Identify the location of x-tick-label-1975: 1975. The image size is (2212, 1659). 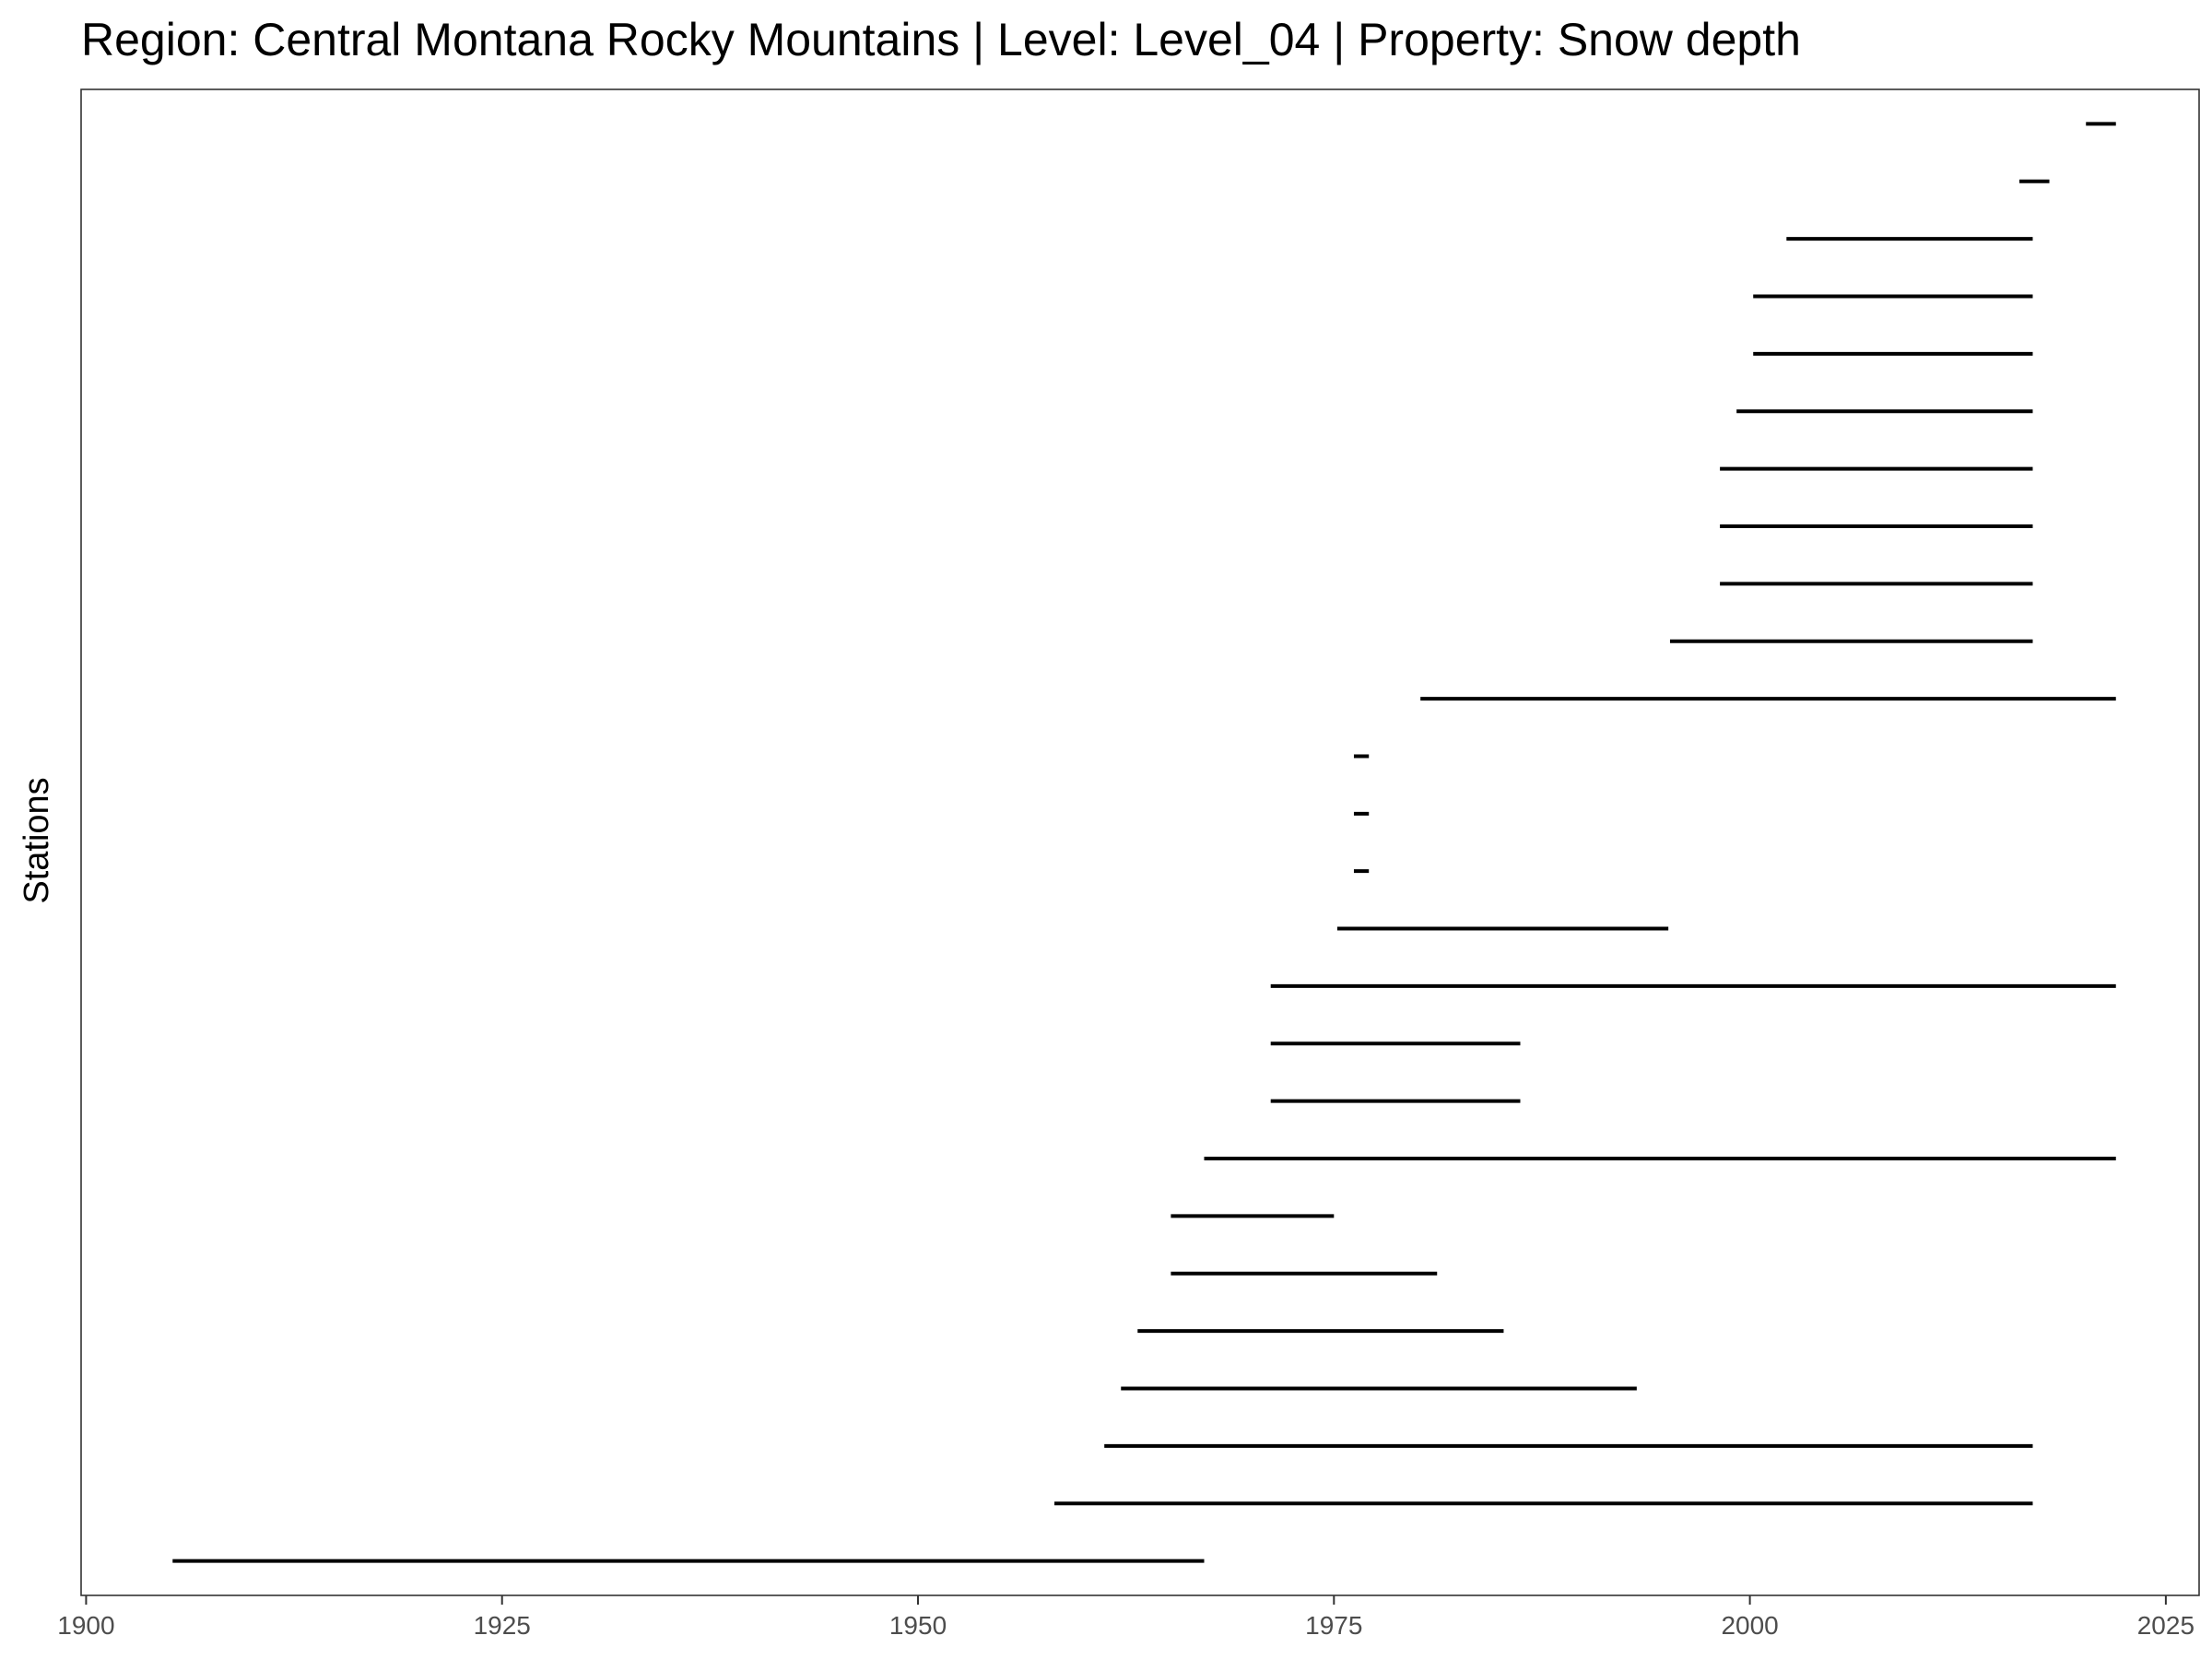
(1333, 1625).